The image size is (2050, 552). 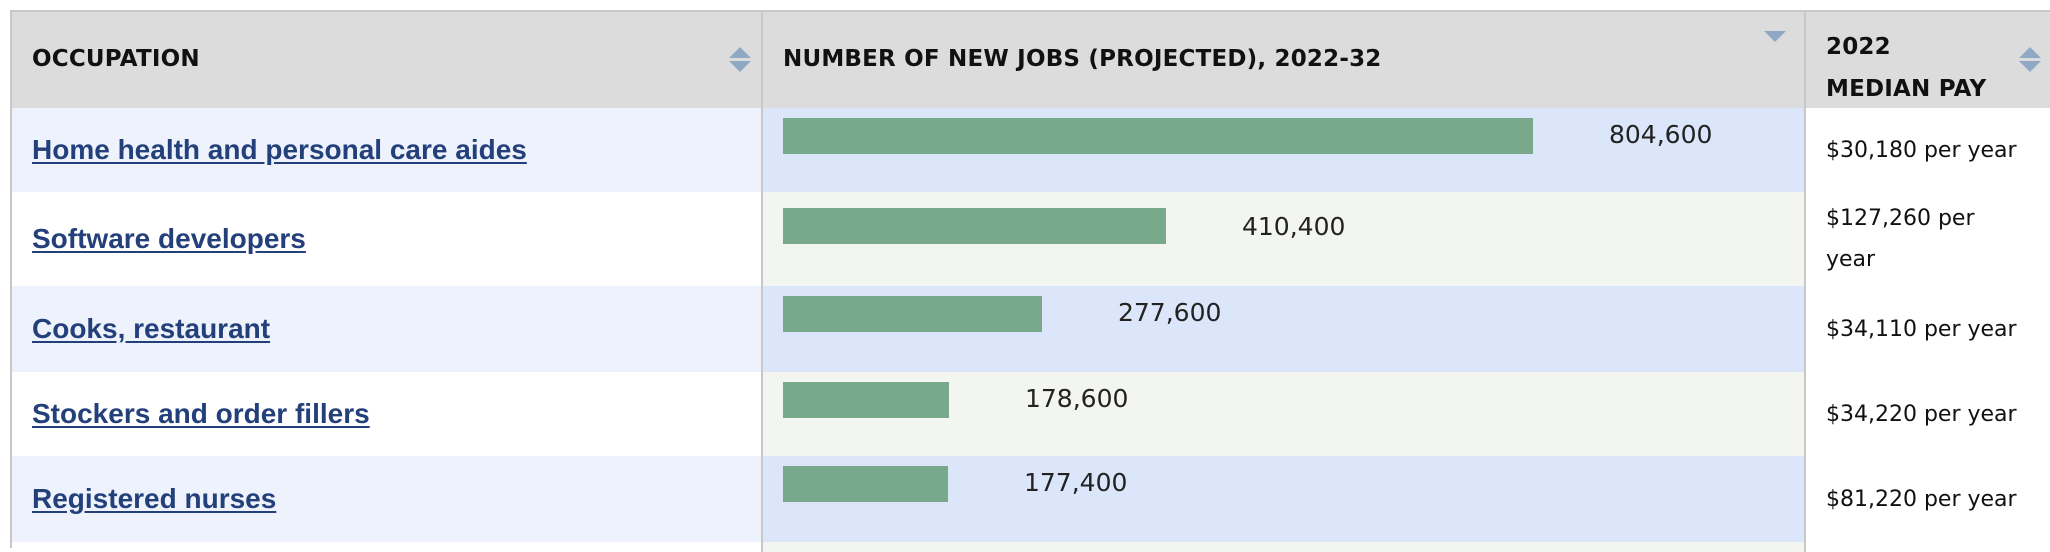 I want to click on new-jobs-value: 277,600, so click(x=1170, y=312).